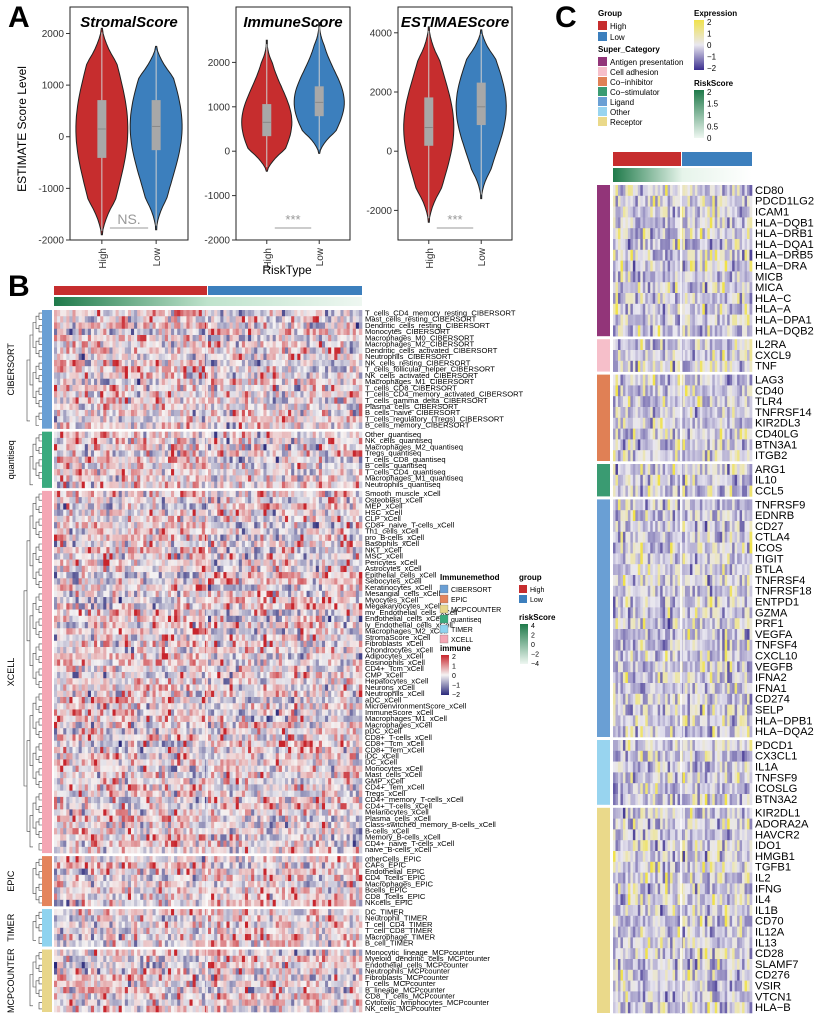 This screenshot has width=823, height=1022. I want to click on row-label: NK_cells_quantiseq, so click(398, 440).